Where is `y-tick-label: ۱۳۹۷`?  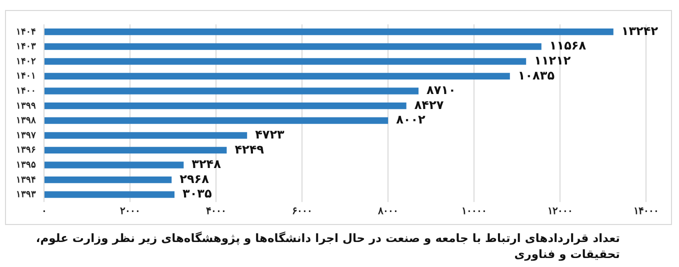
y-tick-label: ۱۳۹۷ is located at coordinates (26, 135).